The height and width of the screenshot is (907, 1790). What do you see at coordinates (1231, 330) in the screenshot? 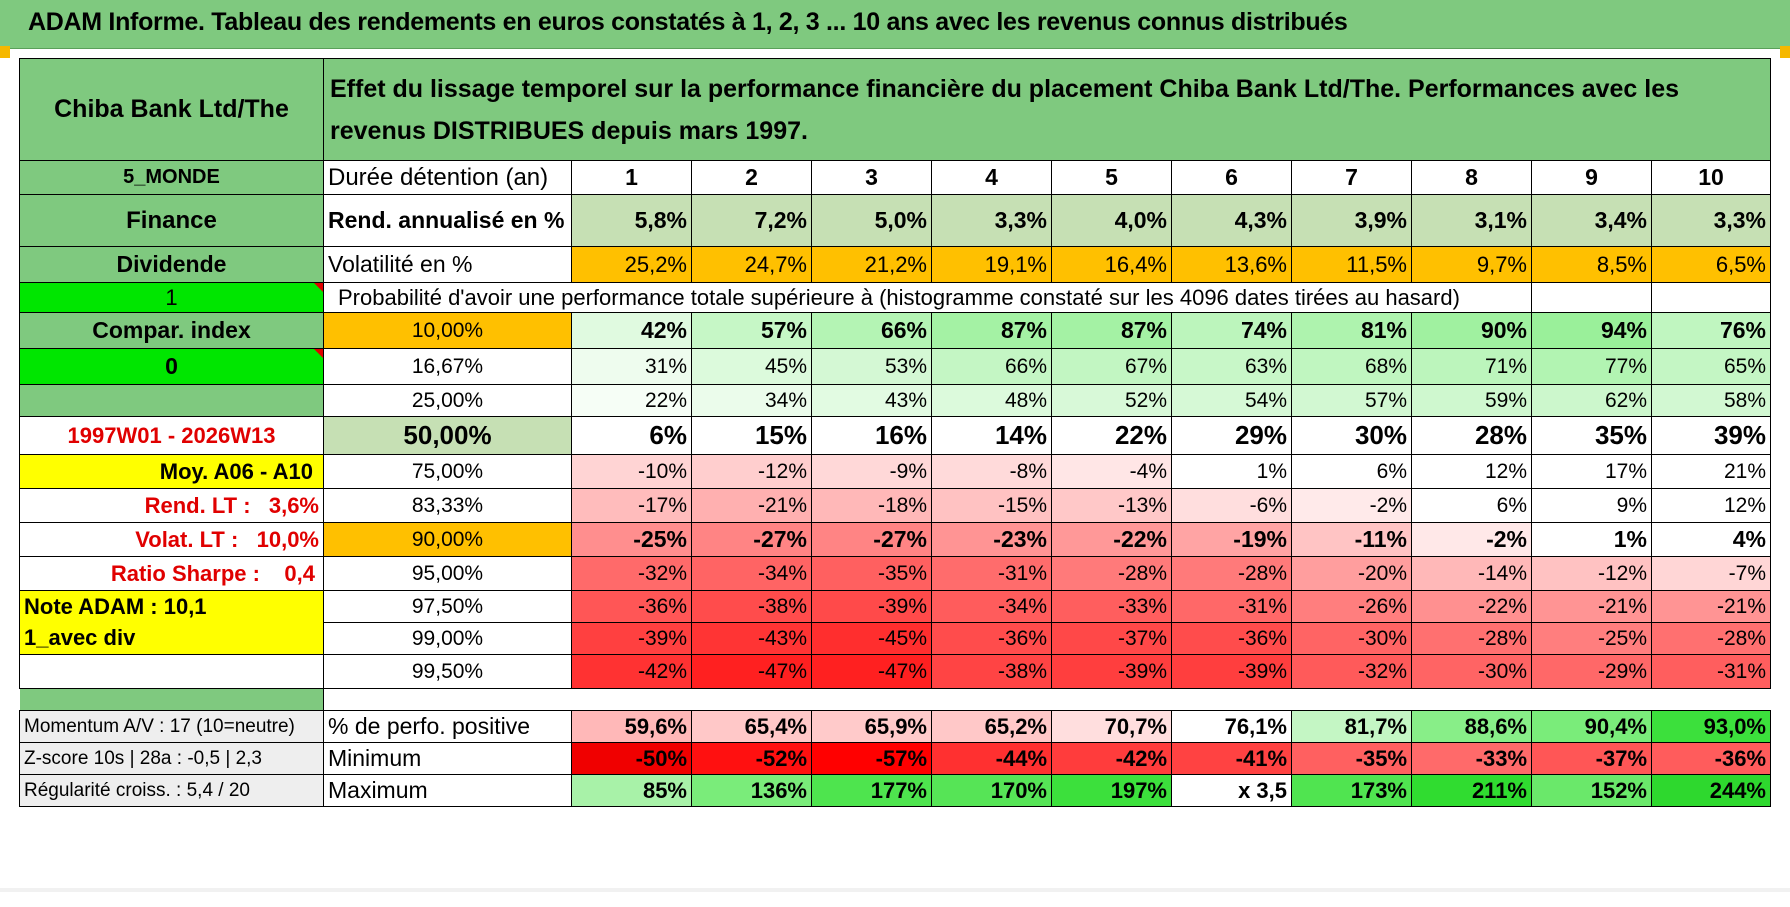
I see `probability-cell: 74%` at bounding box center [1231, 330].